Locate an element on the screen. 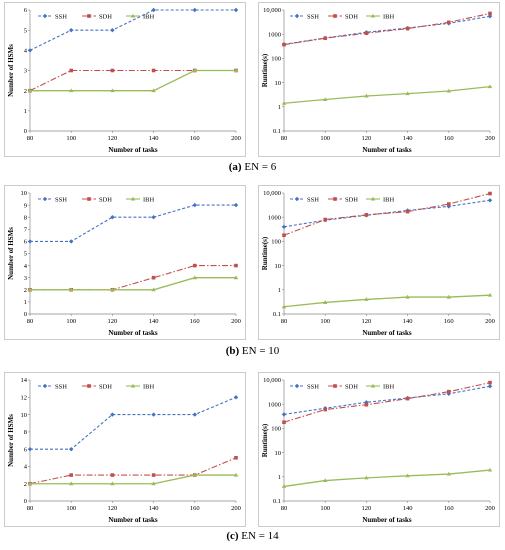 This screenshot has height=550, width=505. legend: SSH SDH IBH is located at coordinates (342, 16).